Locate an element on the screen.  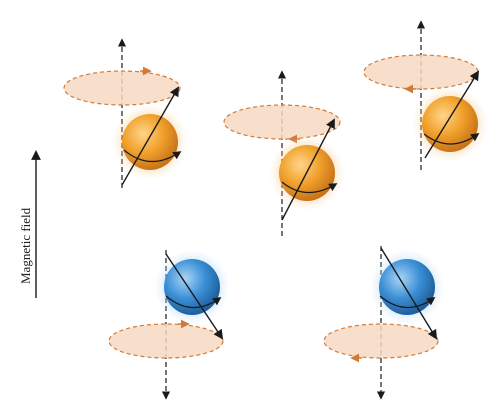
magnetic-field-axis: Magnetic field is located at coordinates (29, 224).